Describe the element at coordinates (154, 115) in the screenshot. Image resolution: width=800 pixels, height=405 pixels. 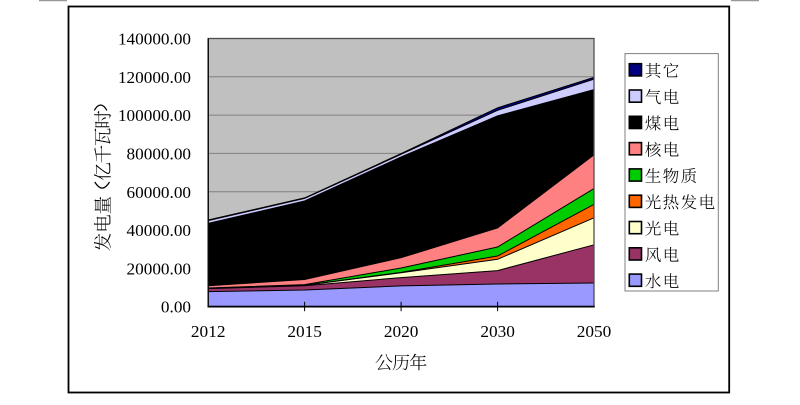
I see `svg-text: 100000.00` at that location.